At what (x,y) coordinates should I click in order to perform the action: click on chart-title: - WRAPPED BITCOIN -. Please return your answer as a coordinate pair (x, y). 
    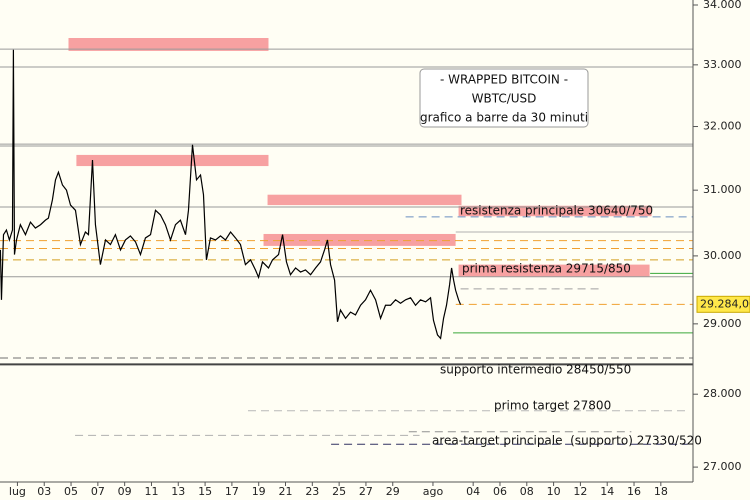
    Looking at the image, I should click on (504, 80).